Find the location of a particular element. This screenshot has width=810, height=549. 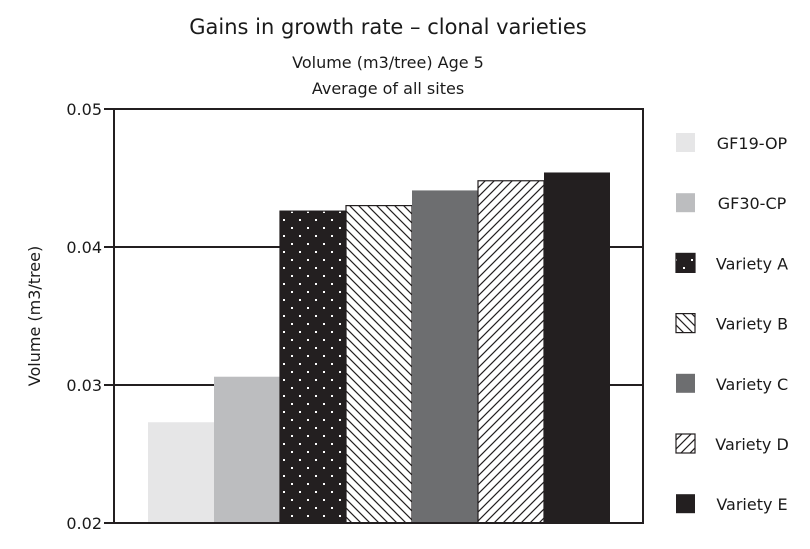

legend-swatch-variety-c is located at coordinates (685, 383).